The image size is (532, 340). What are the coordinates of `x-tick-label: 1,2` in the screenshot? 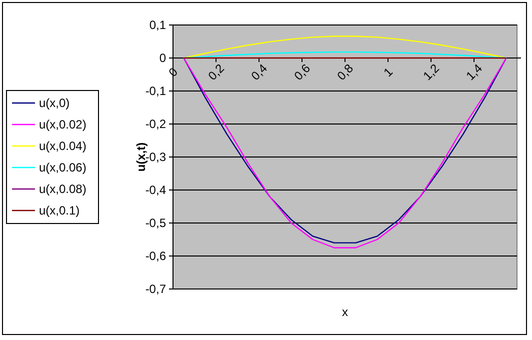 It's located at (431, 72).